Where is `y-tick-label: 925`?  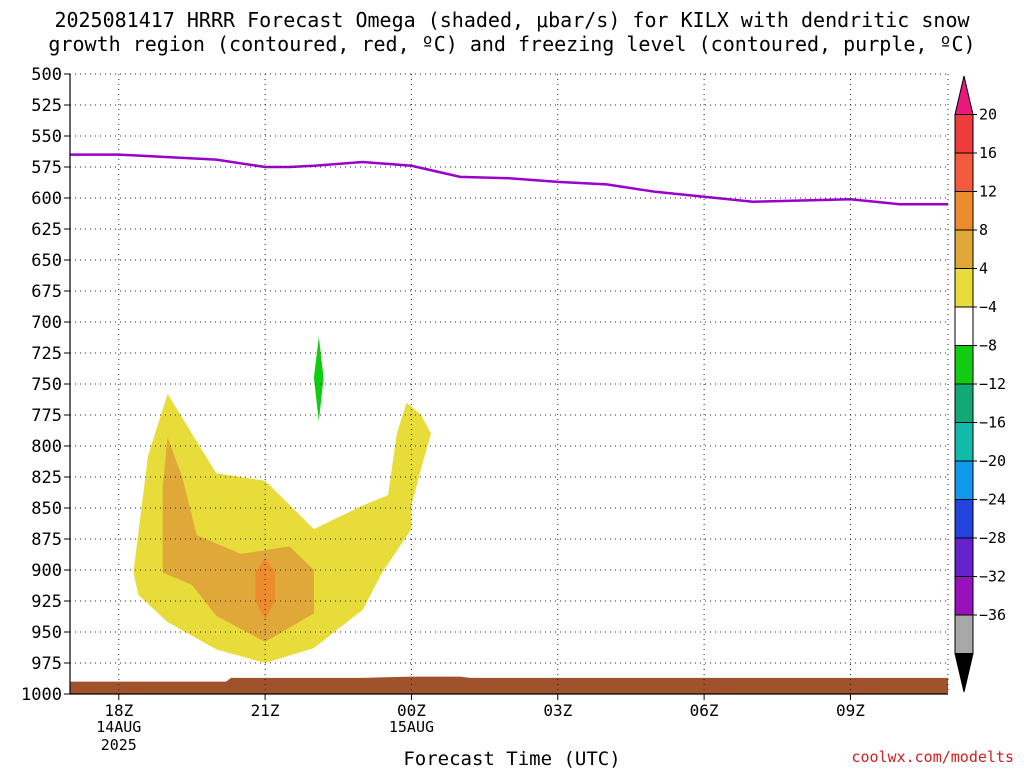
y-tick-label: 925 is located at coordinates (46, 602).